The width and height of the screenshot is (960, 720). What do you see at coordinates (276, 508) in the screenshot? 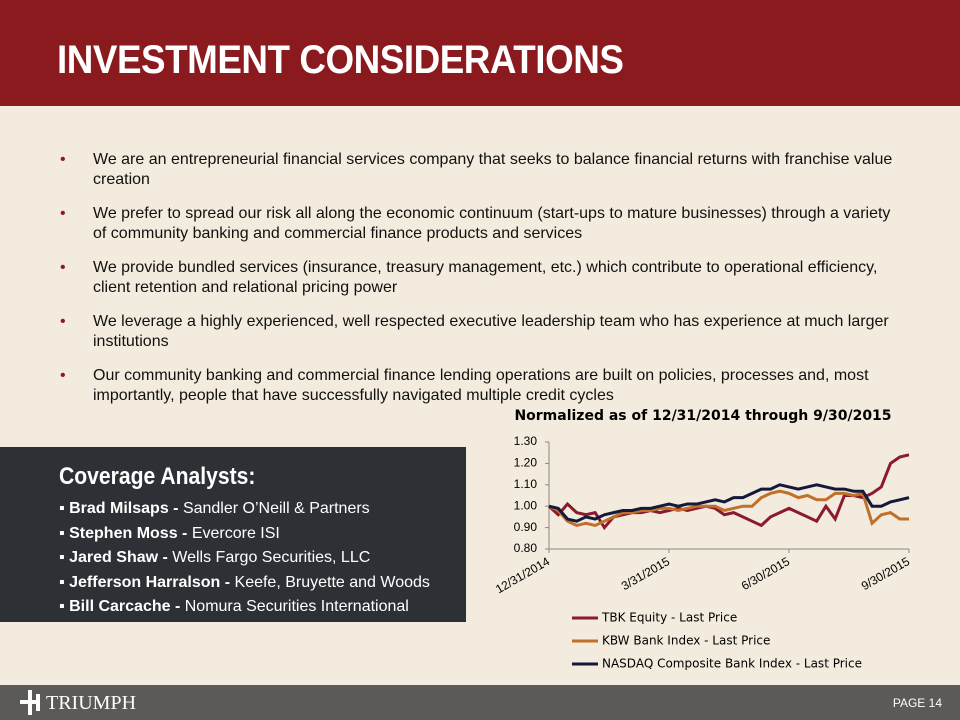
I see `analyst-firm: Sandler O’Neill & Partners` at bounding box center [276, 508].